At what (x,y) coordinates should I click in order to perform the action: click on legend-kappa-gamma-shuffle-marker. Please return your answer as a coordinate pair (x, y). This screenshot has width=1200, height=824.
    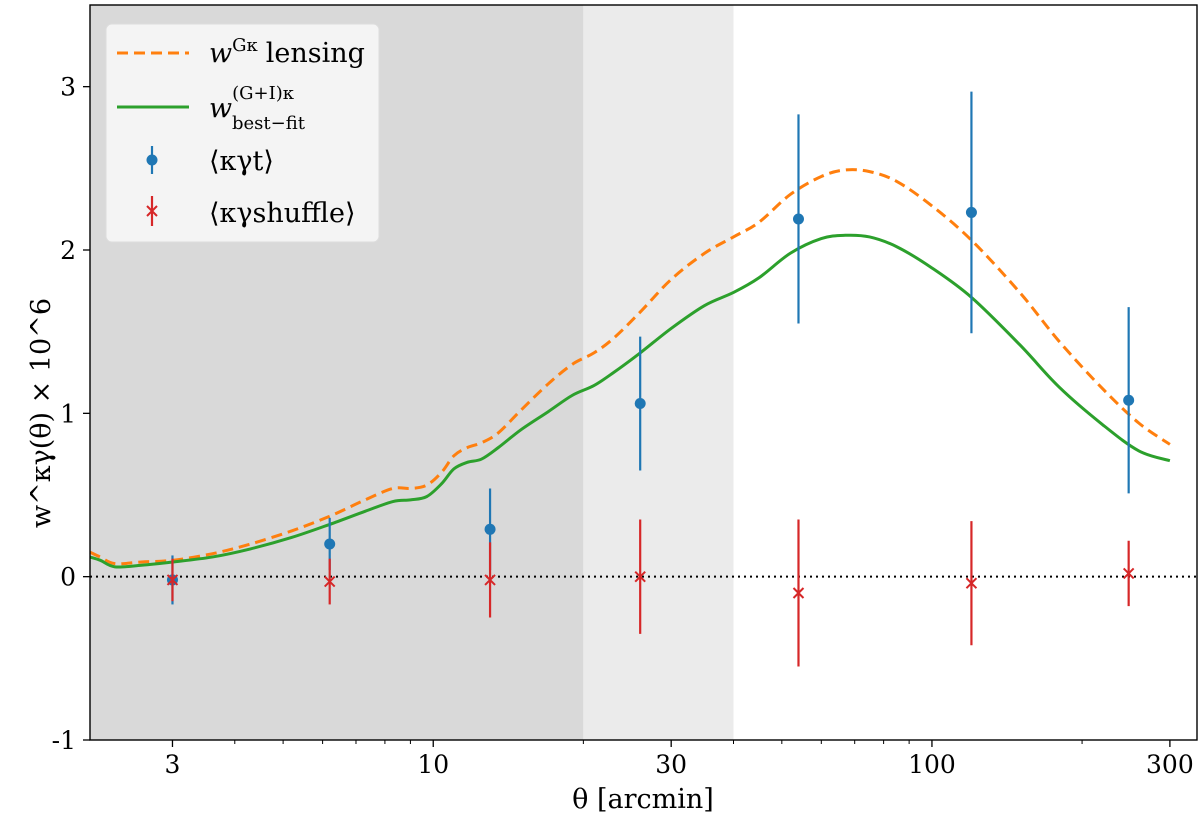
    Looking at the image, I should click on (152, 211).